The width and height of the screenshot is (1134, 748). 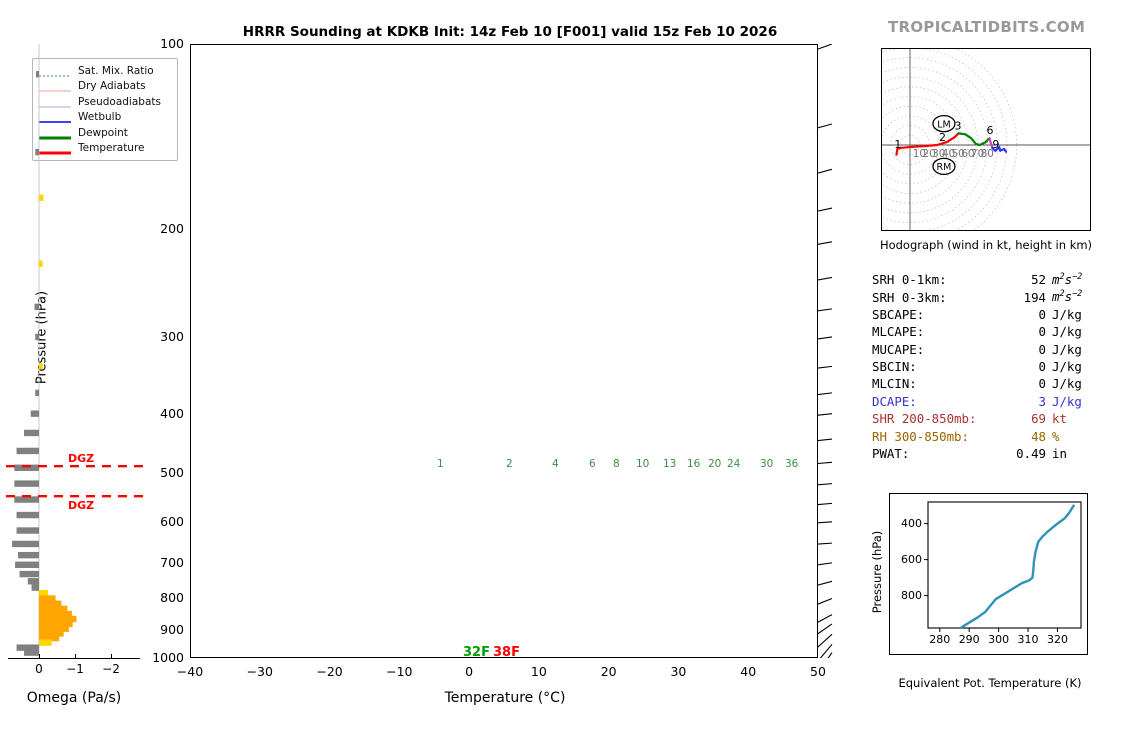 I want to click on thetae-y-tick: 800, so click(x=911, y=595).